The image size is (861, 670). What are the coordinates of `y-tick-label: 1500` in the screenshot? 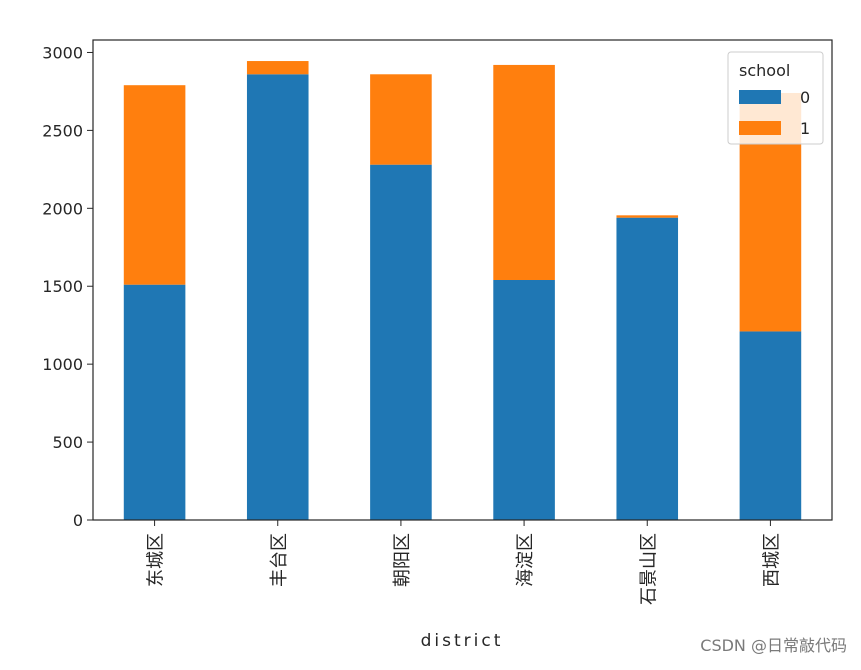 It's located at (62, 286).